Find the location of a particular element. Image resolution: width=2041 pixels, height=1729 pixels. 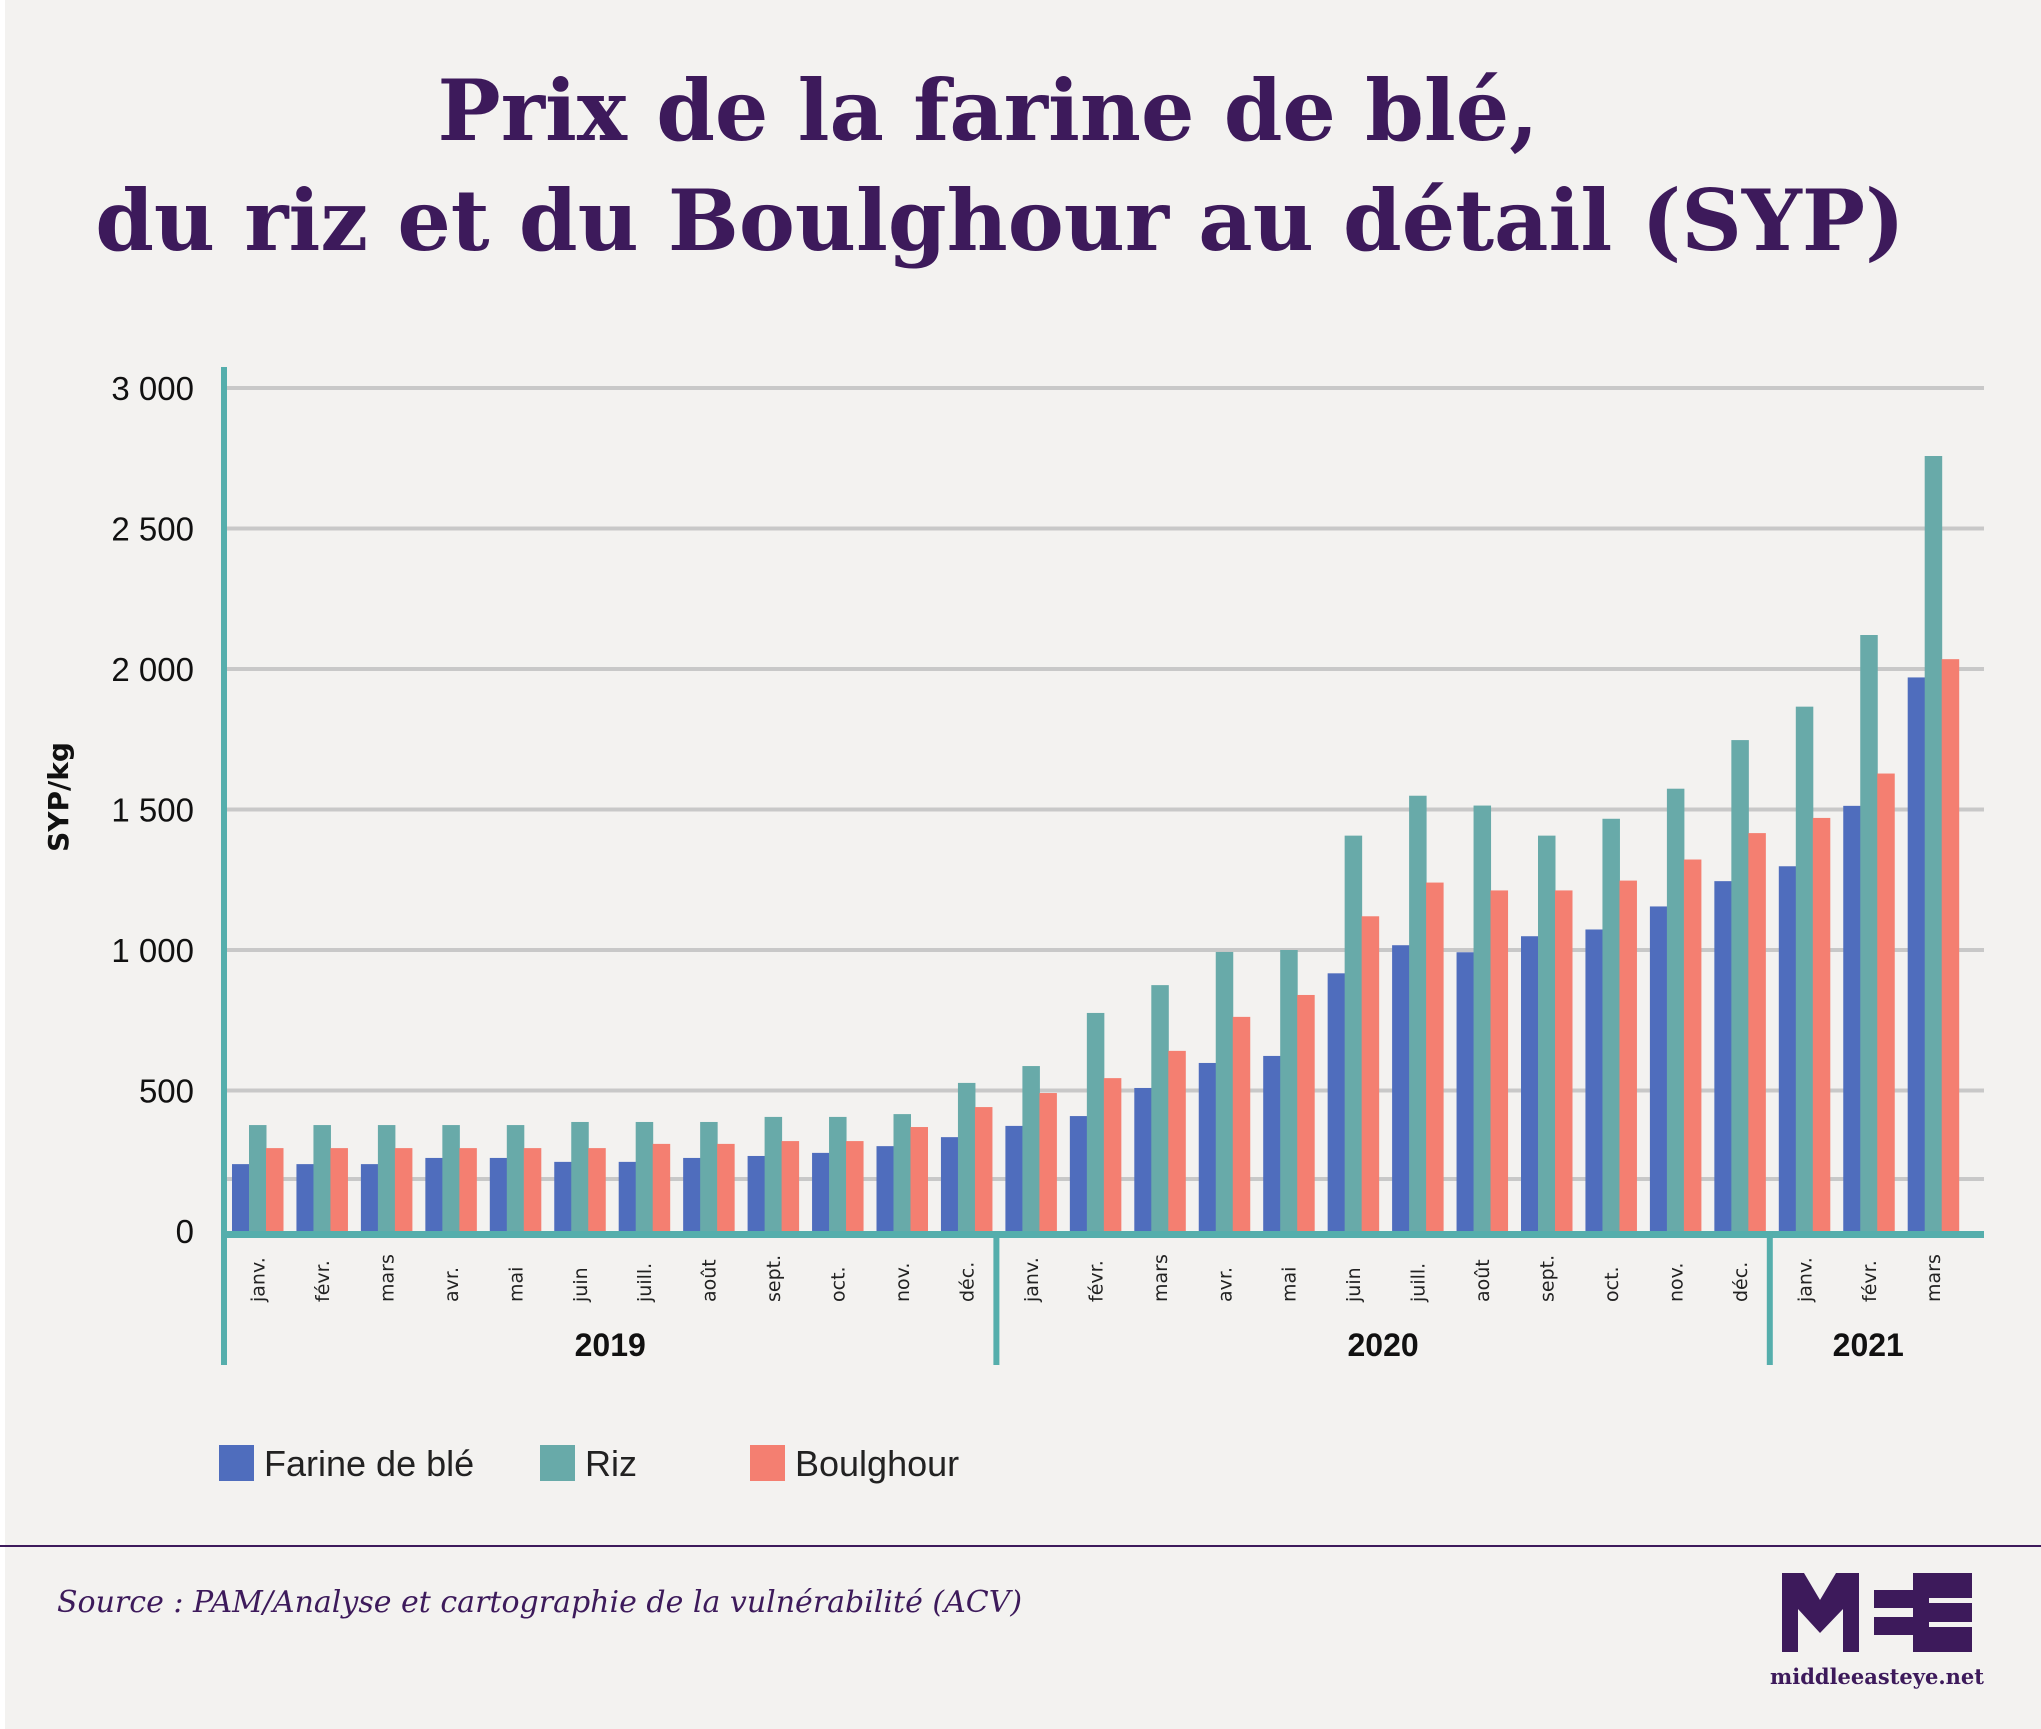

y-axis-label: SYP/kg is located at coordinates (58, 797).